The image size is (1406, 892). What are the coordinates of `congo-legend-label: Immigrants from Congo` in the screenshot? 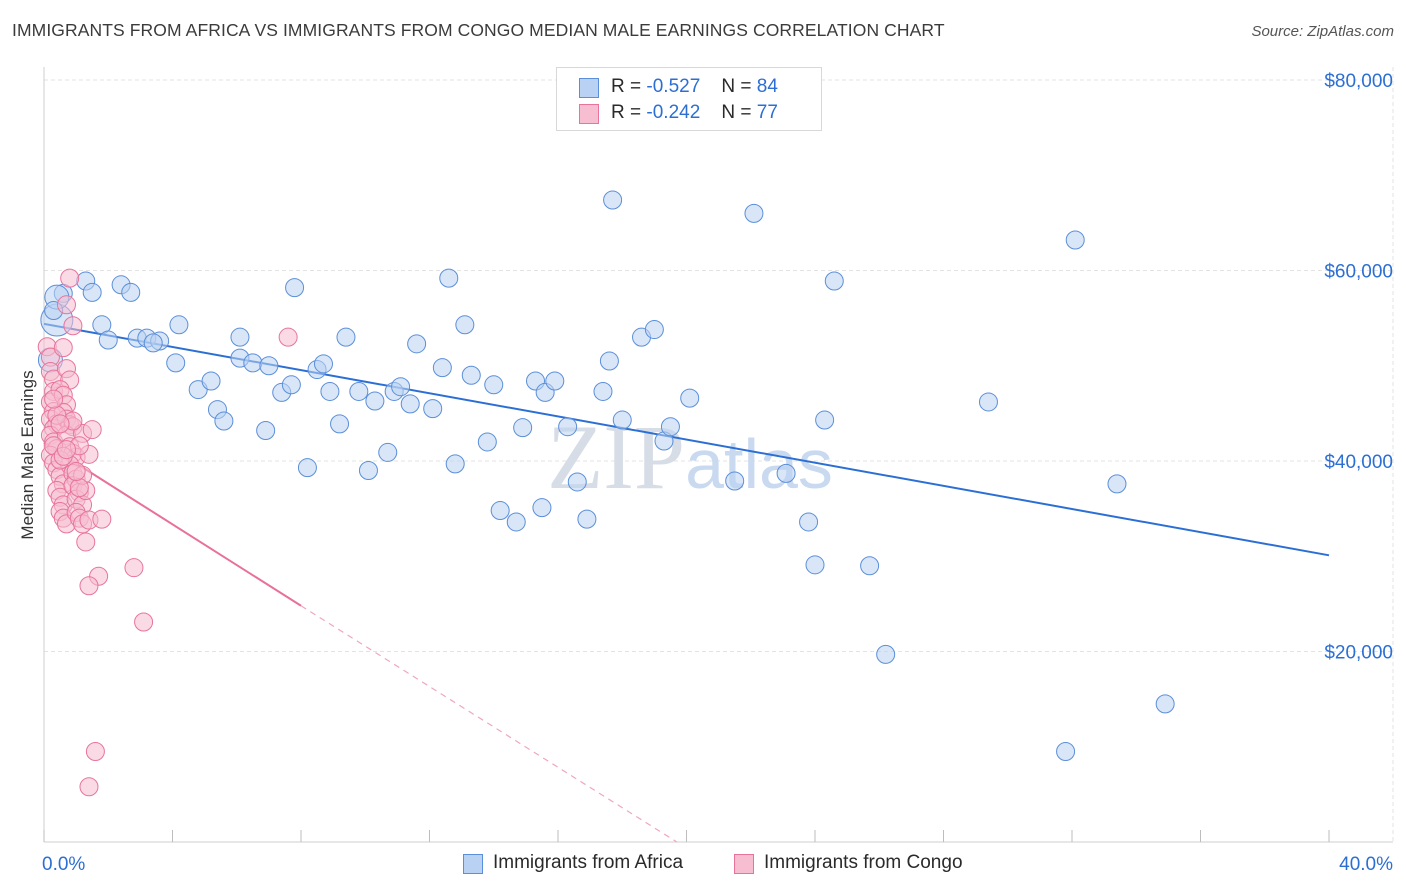 It's located at (863, 862).